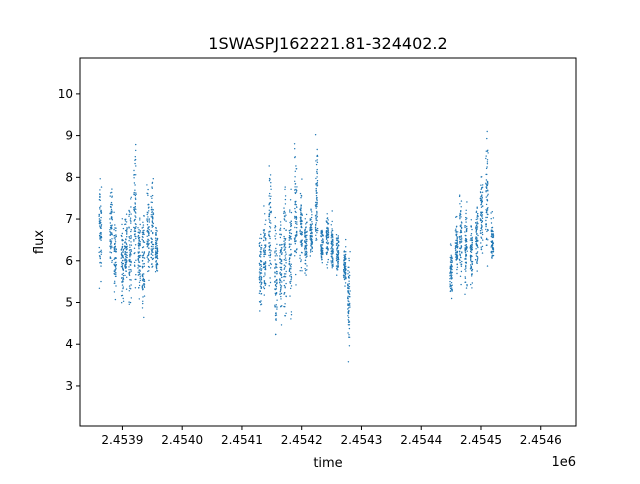  What do you see at coordinates (69, 386) in the screenshot?
I see `y-tick-label: 3` at bounding box center [69, 386].